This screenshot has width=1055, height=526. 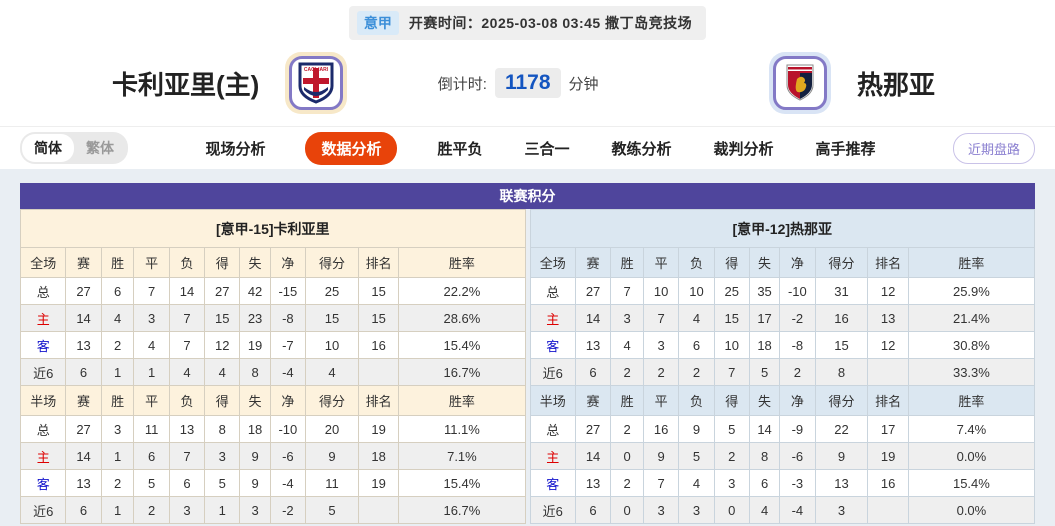 I want to click on lang-simplified-button: 简体, so click(x=48, y=148).